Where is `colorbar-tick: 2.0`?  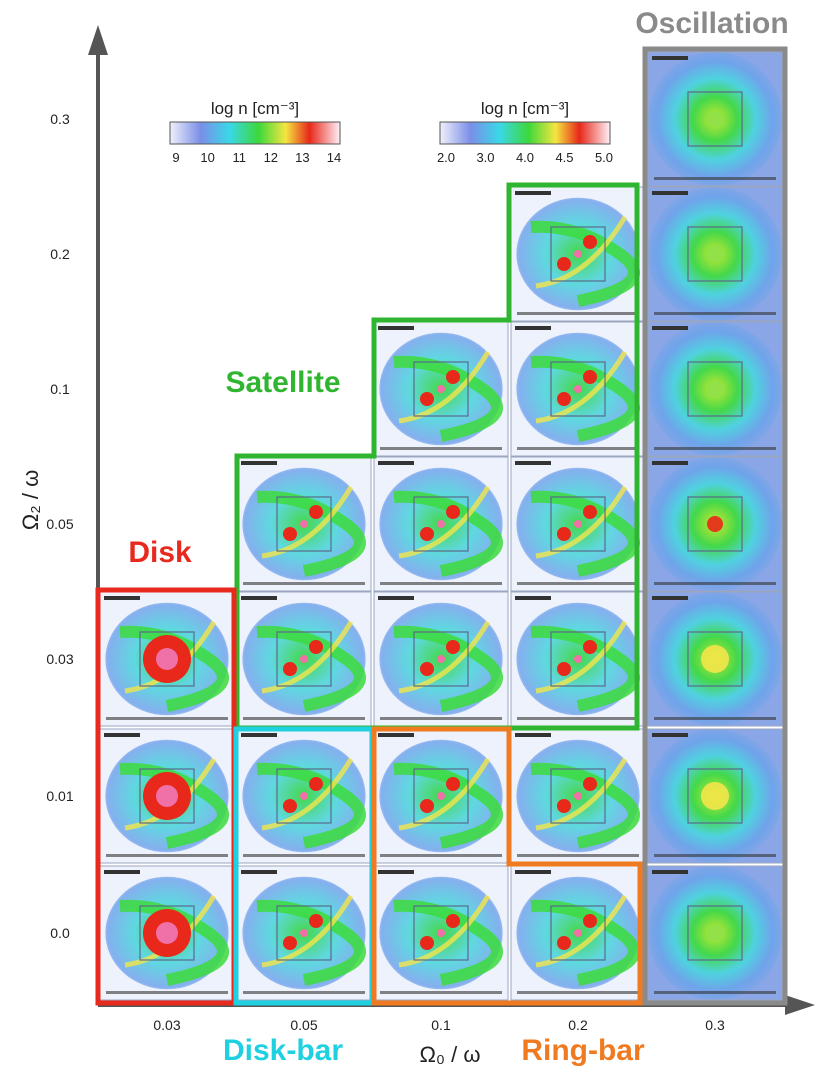
colorbar-tick: 2.0 is located at coordinates (446, 157).